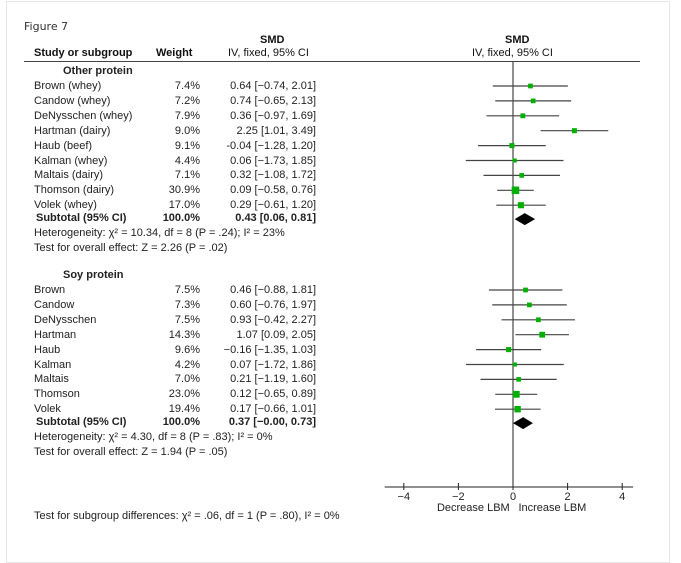 The height and width of the screenshot is (563, 681). What do you see at coordinates (63, 145) in the screenshot?
I see `study-name: Haub (beef)` at bounding box center [63, 145].